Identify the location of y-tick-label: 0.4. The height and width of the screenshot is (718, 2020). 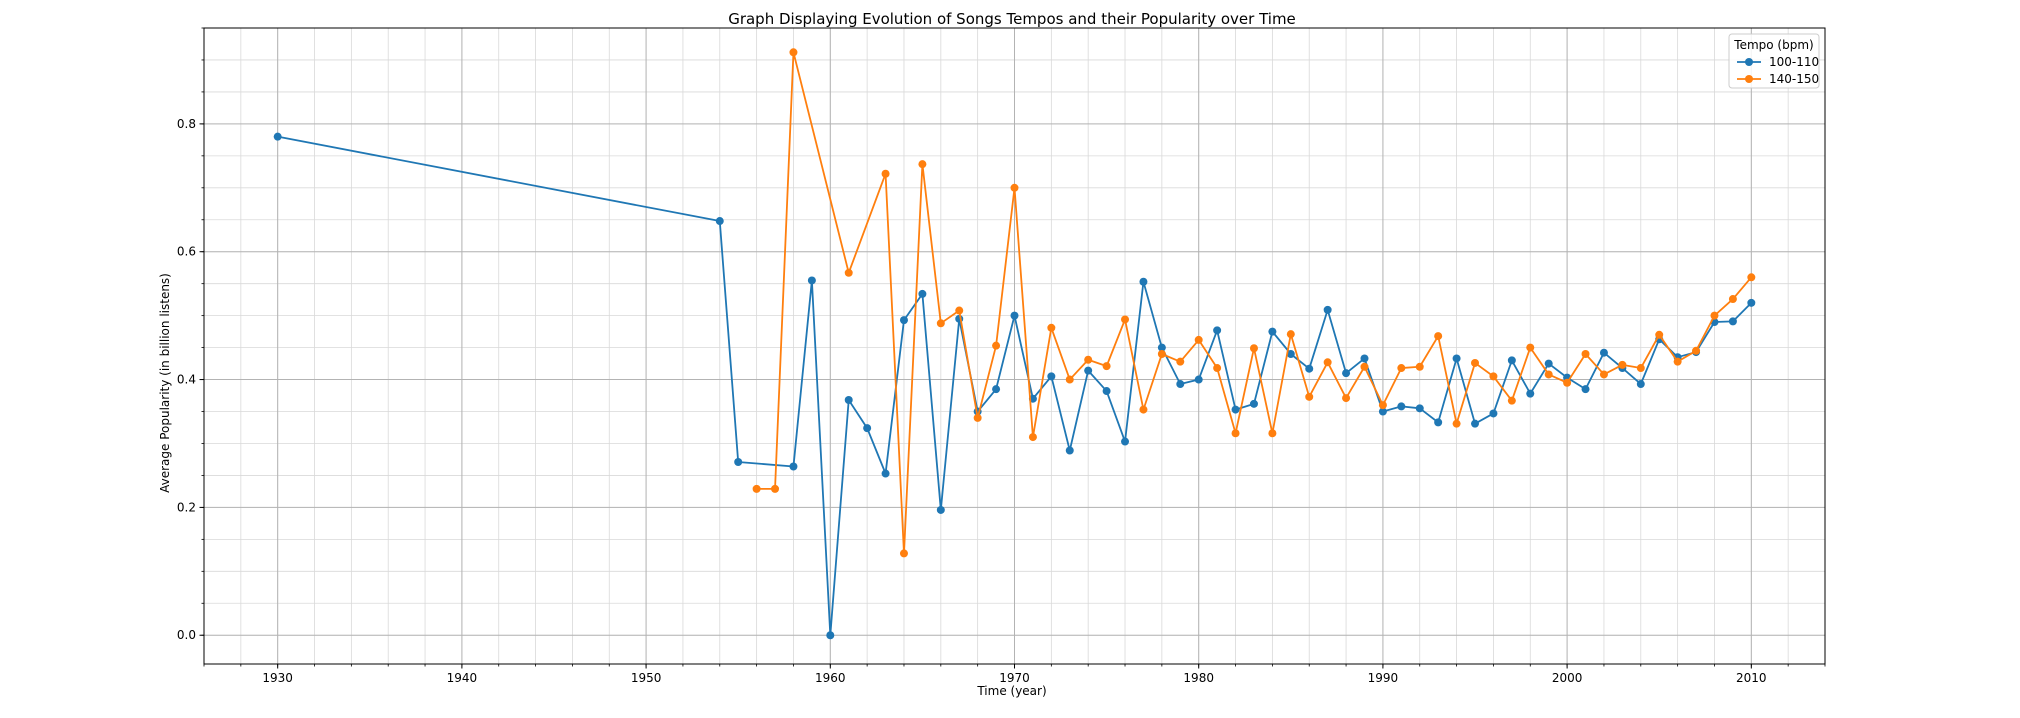
(186, 380).